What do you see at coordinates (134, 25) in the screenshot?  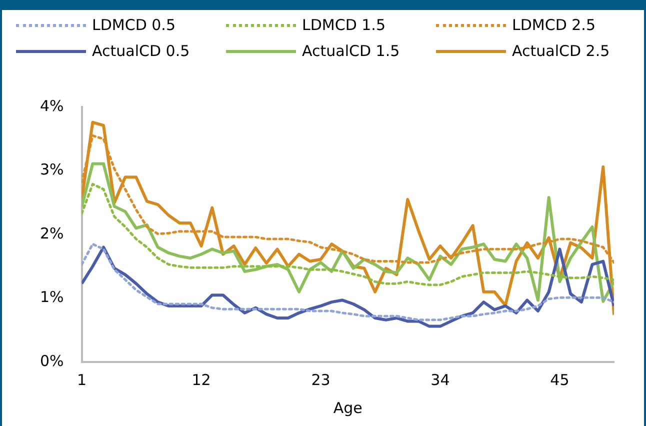 I see `legend-label: LDMCD 0.5` at bounding box center [134, 25].